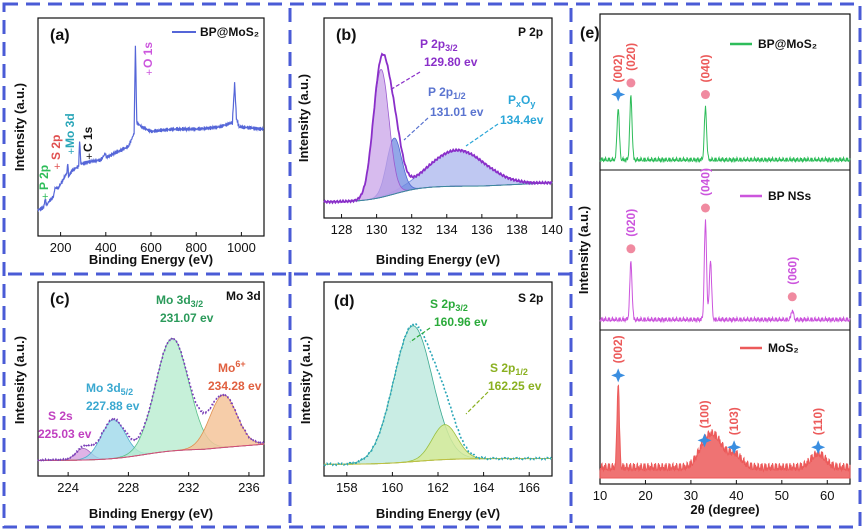 Image resolution: width=864 pixels, height=531 pixels. I want to click on panel-b-background, so click(438, 192).